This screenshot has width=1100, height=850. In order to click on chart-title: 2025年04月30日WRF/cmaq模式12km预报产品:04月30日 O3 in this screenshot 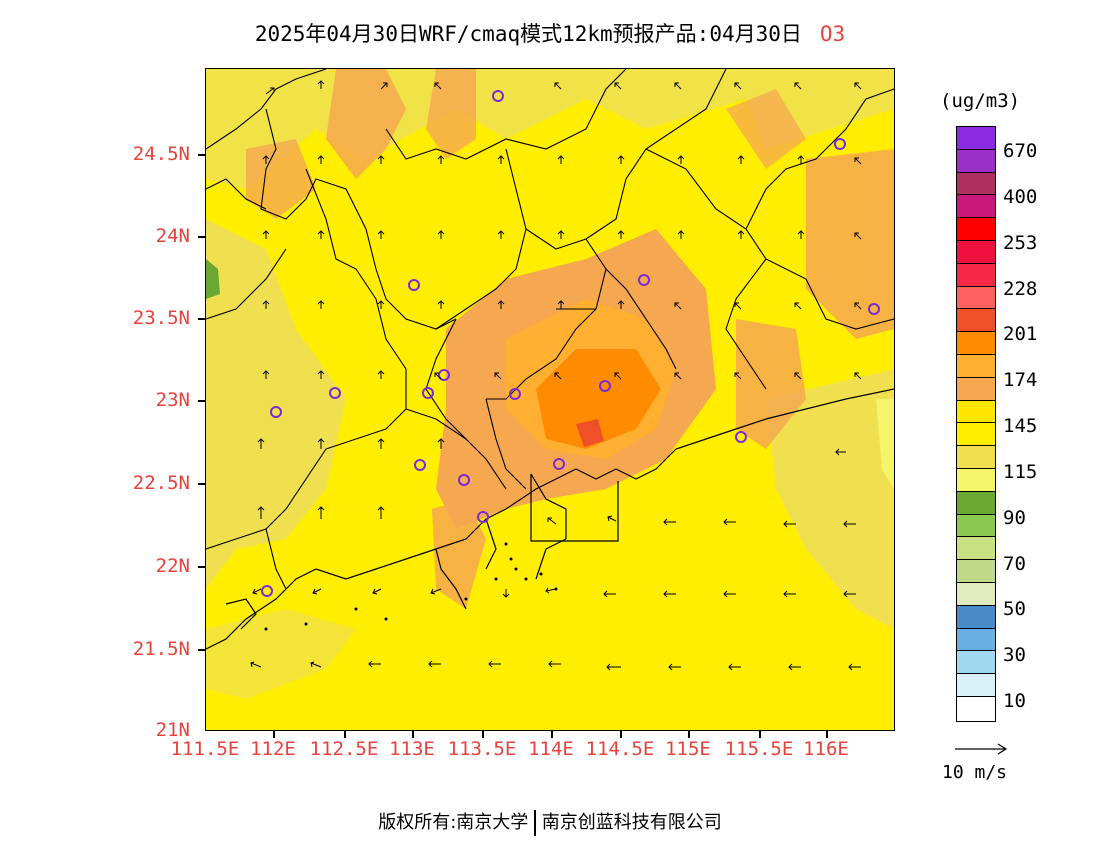, I will do `click(550, 33)`.